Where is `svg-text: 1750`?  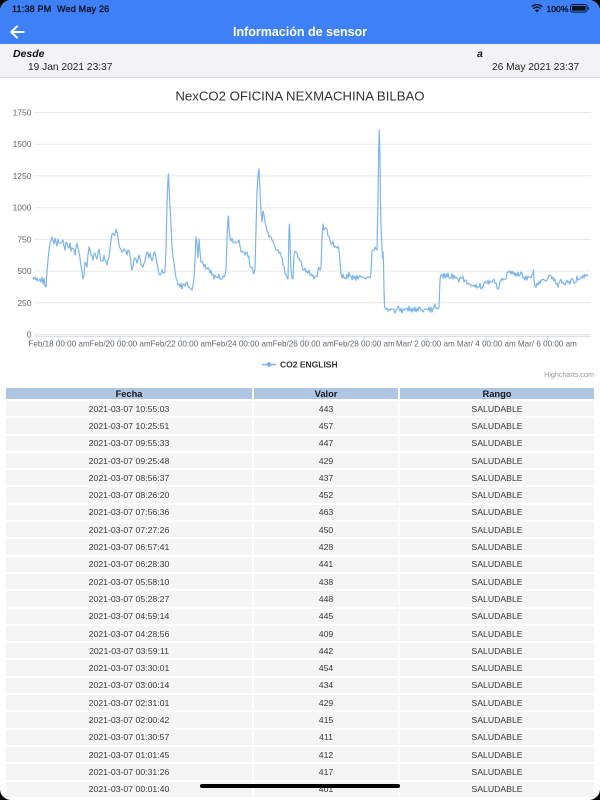
svg-text: 1750 is located at coordinates (22, 113).